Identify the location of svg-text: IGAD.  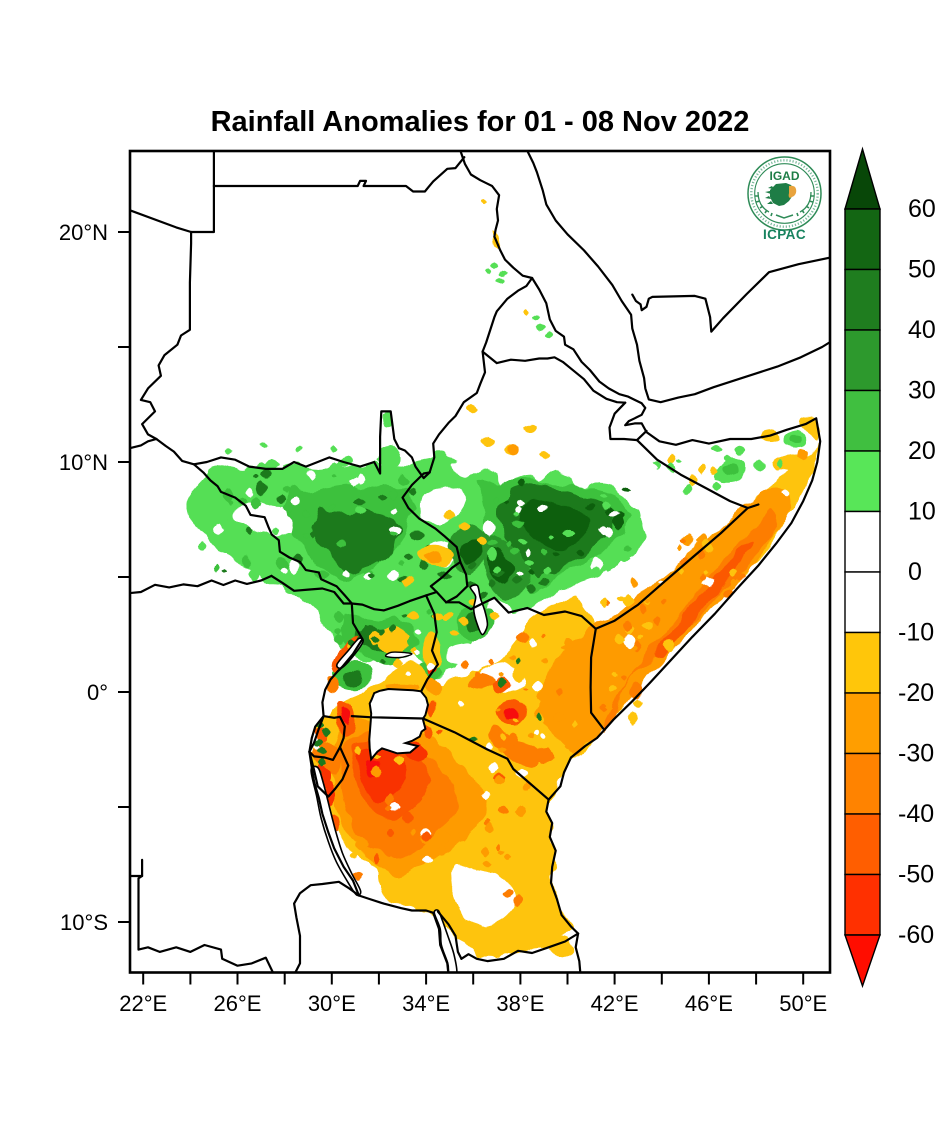
(785, 176).